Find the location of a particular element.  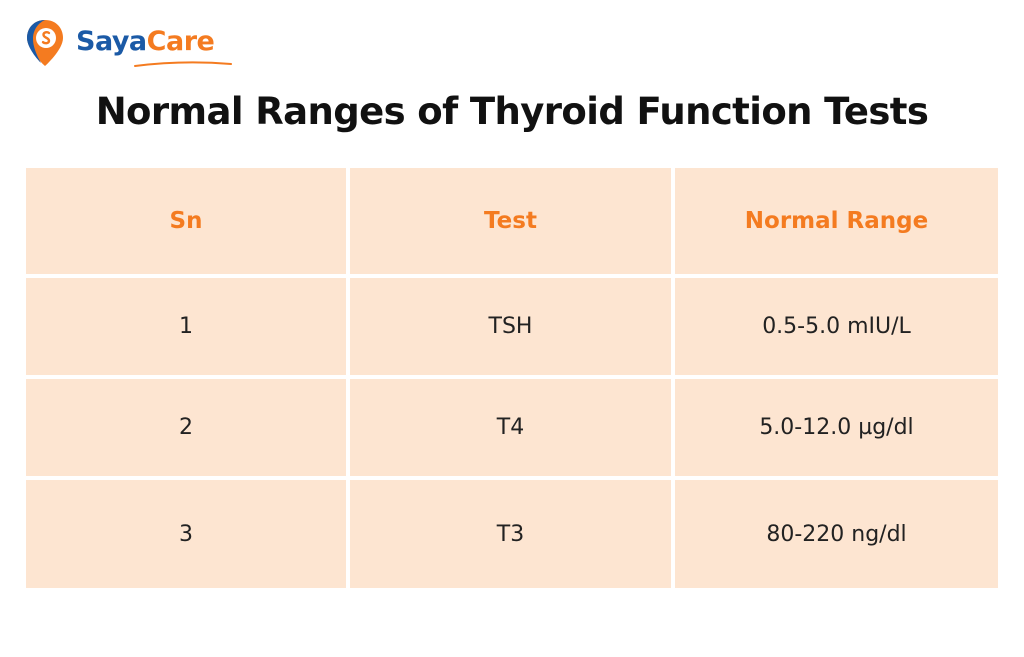

brand-logo: SayaCare is located at coordinates (119, 43).